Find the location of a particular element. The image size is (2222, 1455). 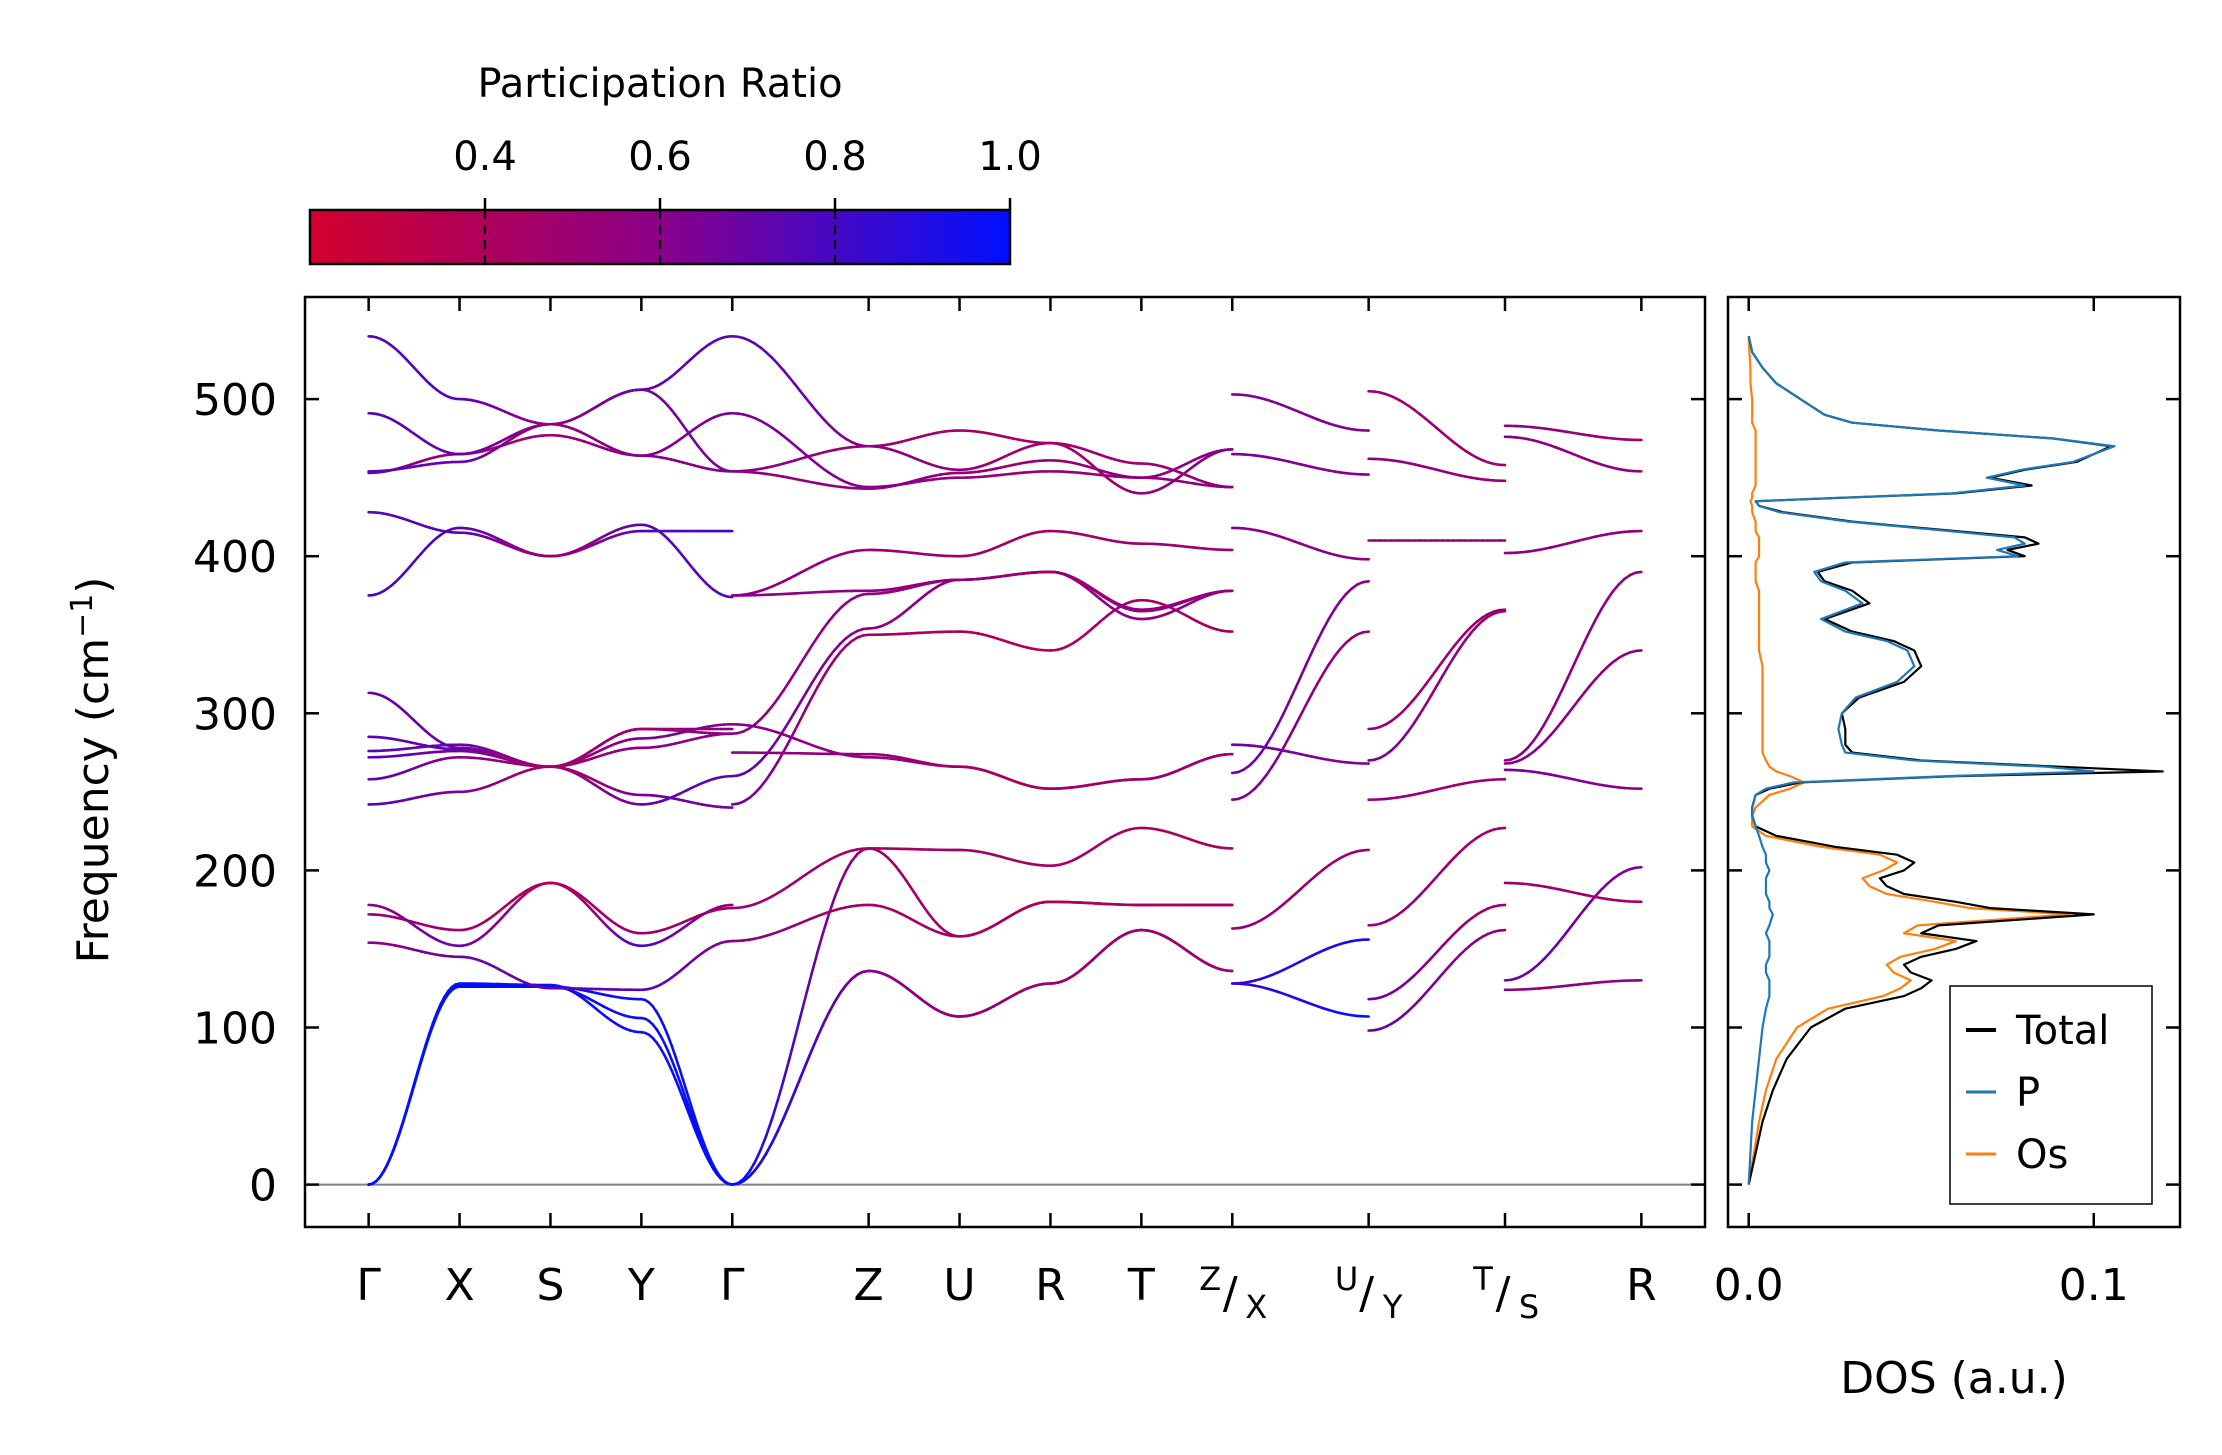

legend-box is located at coordinates (2051, 1095).